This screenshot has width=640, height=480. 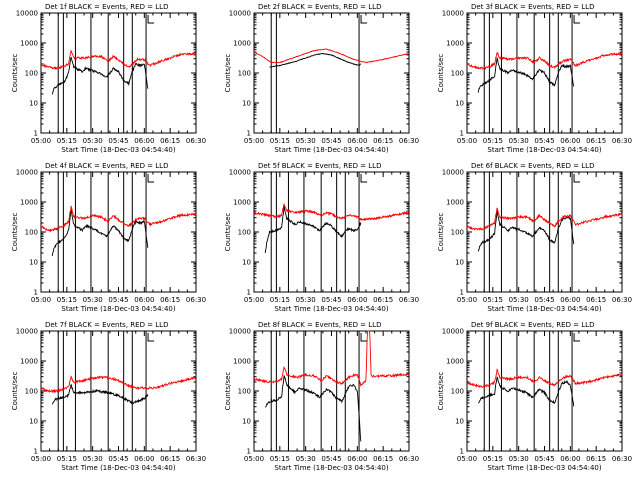 I want to click on panel-title: Det 6f BLACK = Events, RED = LLD, so click(x=532, y=166).